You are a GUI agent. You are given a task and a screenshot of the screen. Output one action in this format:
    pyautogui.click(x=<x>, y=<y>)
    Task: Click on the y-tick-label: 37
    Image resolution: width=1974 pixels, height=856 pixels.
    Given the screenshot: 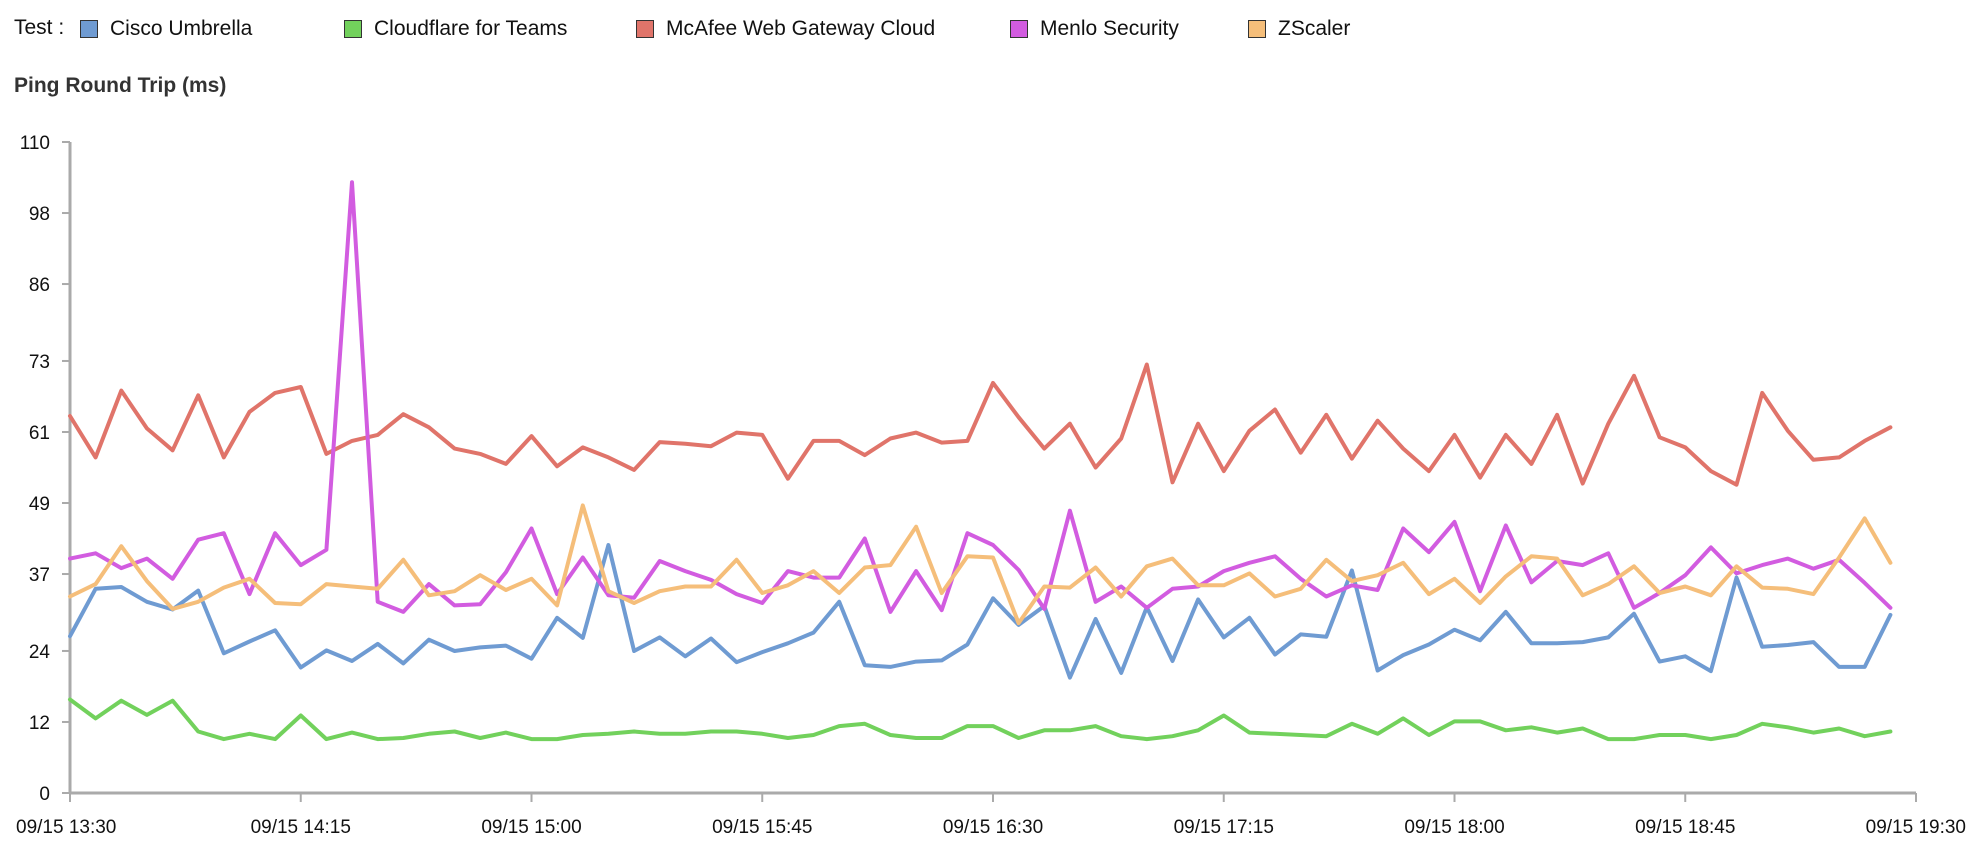 What is the action you would take?
    pyautogui.click(x=39, y=575)
    